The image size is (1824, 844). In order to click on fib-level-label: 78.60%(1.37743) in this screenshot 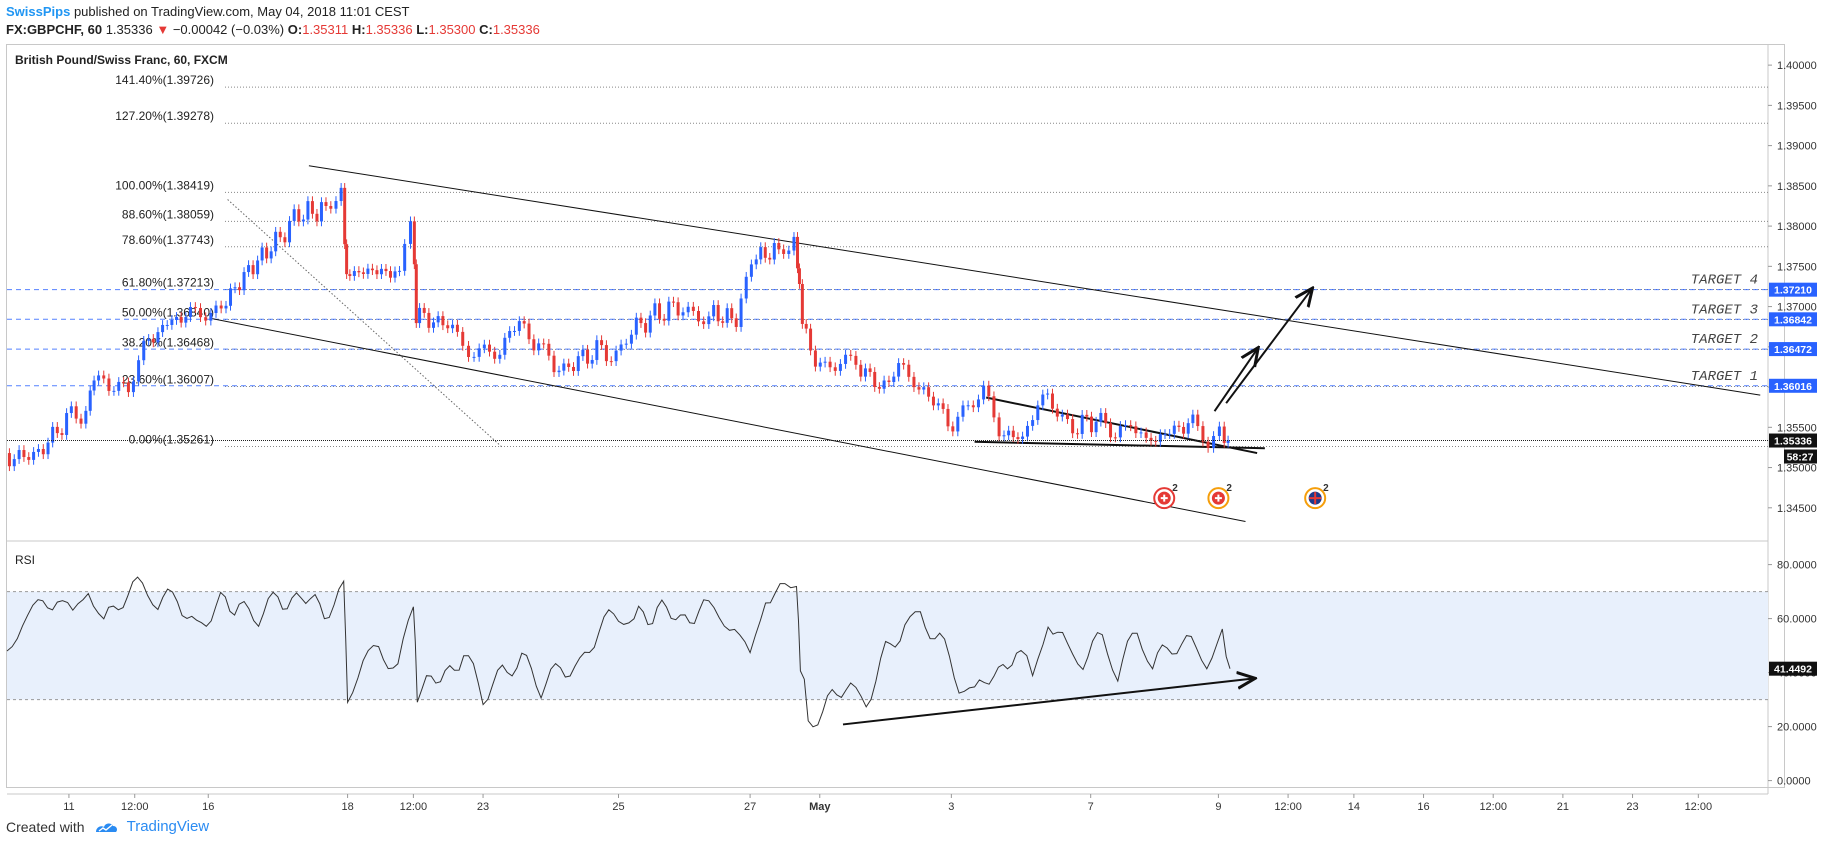, I will do `click(168, 240)`.